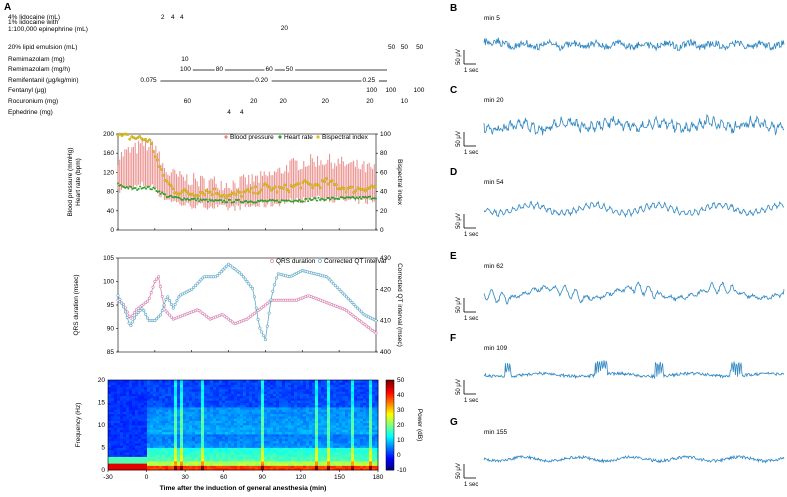  Describe the element at coordinates (30, 112) in the screenshot. I see `drug-label: Ephedrine (mg)` at that location.